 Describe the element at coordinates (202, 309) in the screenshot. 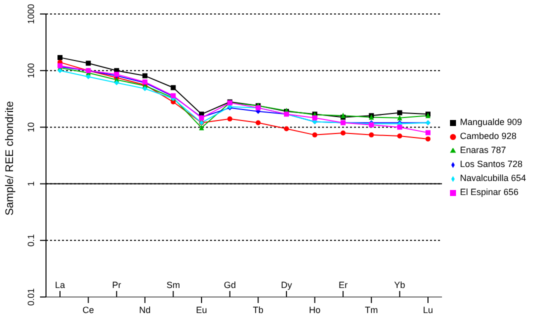

I see `x-tick-label: Eu` at that location.